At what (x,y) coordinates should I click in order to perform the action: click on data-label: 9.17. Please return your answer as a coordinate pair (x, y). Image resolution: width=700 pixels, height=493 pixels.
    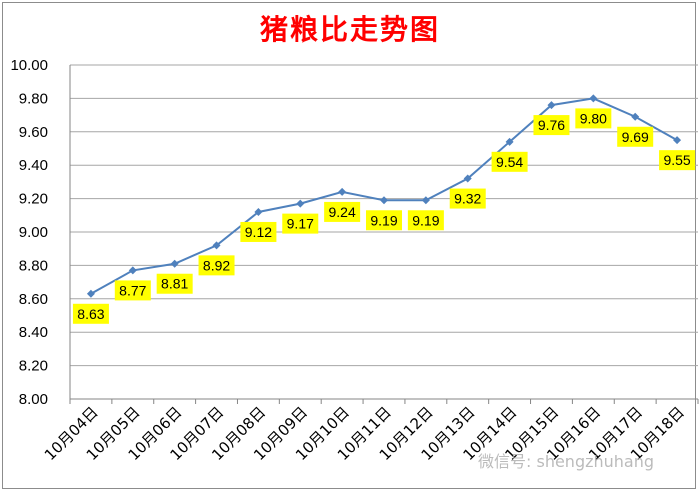
    Looking at the image, I should click on (300, 224).